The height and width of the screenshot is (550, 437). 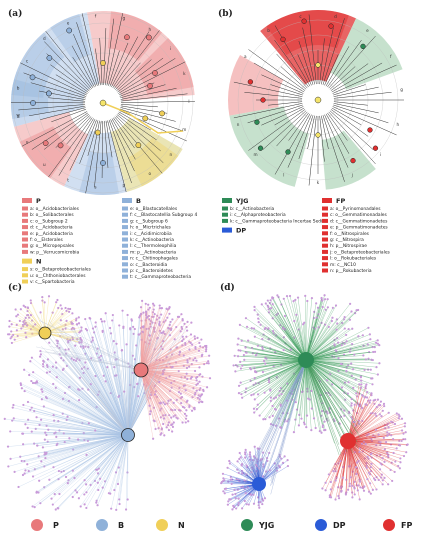 I want to click on legend-heading-p: P, so click(x=38, y=201).